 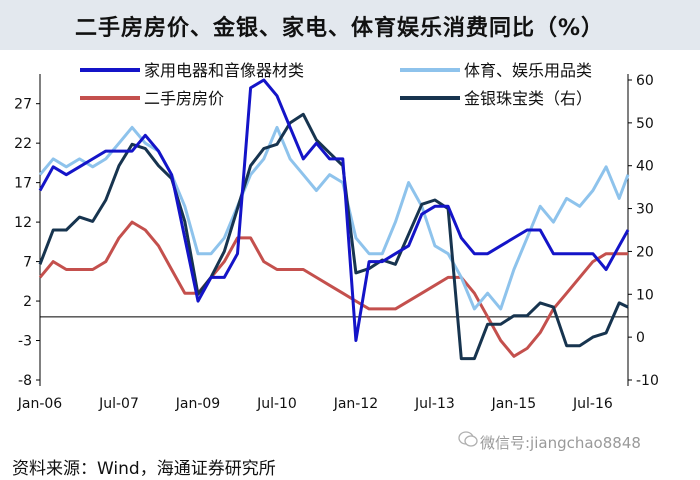 What do you see at coordinates (647, 381) in the screenshot?
I see `right-tick-label: -10` at bounding box center [647, 381].